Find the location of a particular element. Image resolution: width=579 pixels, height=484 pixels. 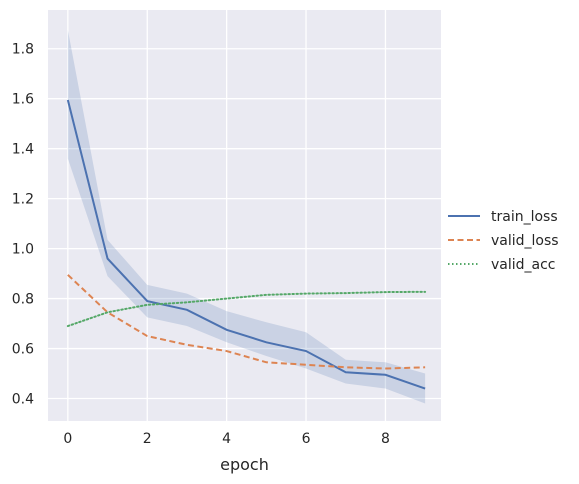

x-tick-label: 4 is located at coordinates (226, 439).